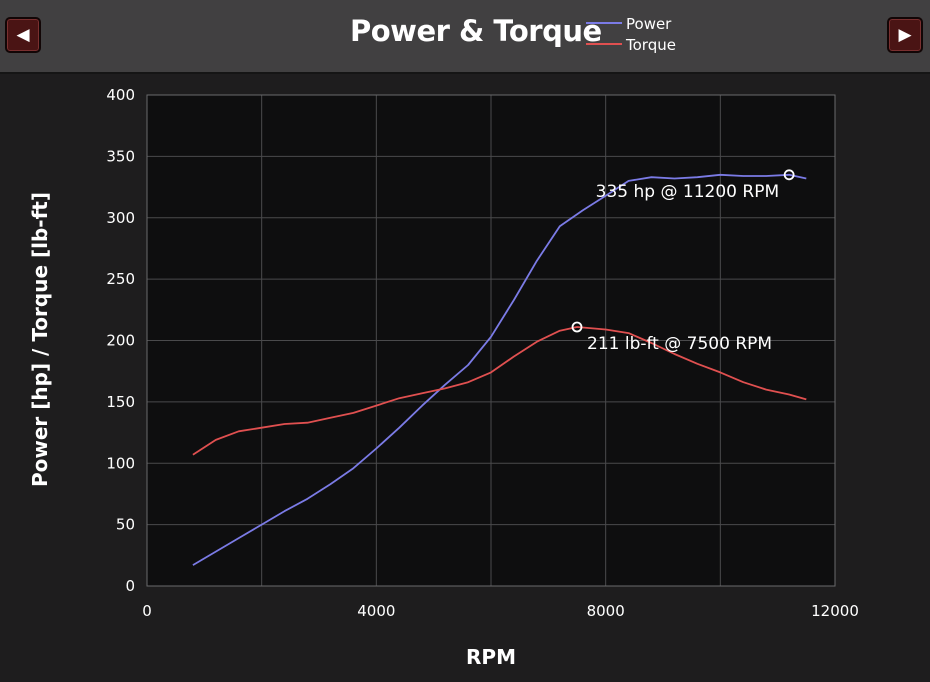 The image size is (930, 682). What do you see at coordinates (604, 23) in the screenshot?
I see `legend-swatch-power` at bounding box center [604, 23].